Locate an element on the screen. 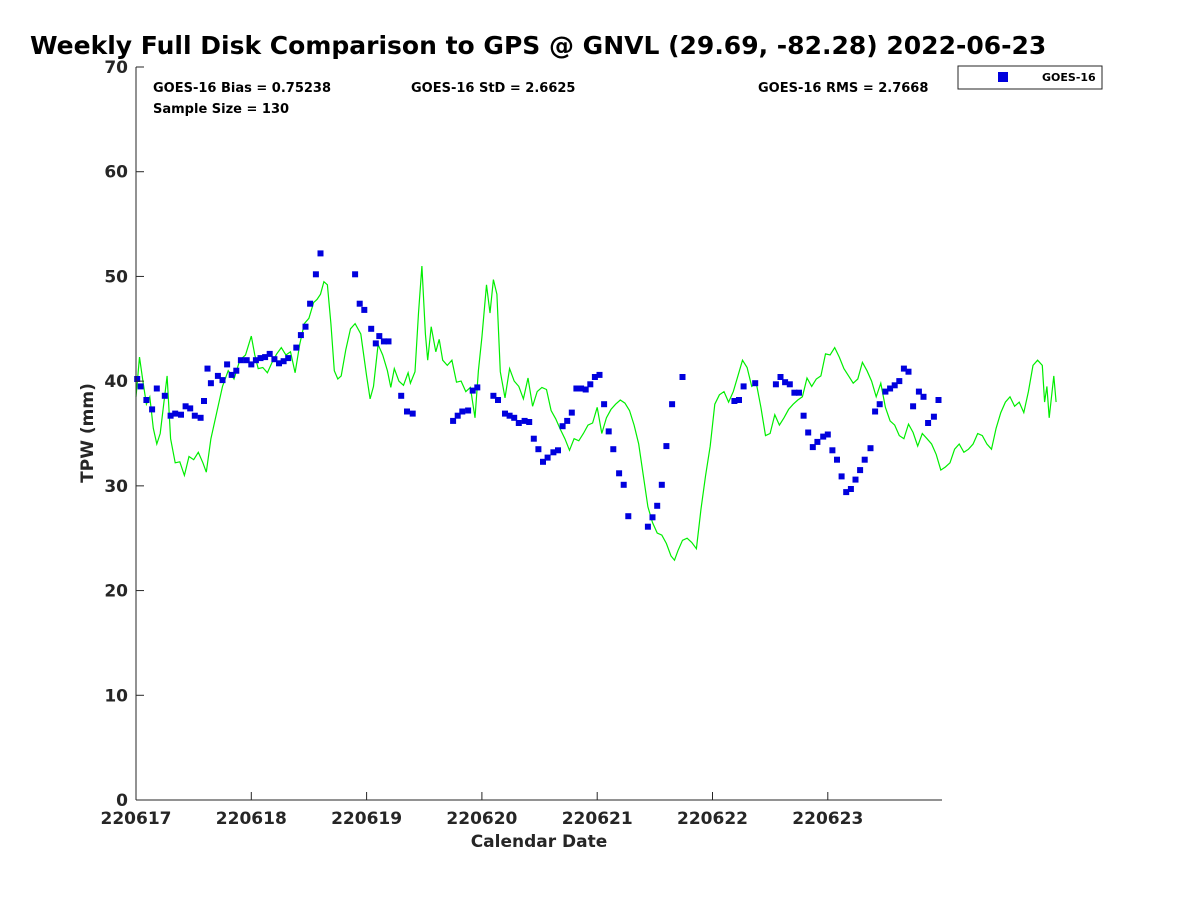  stat-std: GOES-16 StD = 2.6625 is located at coordinates (493, 88).